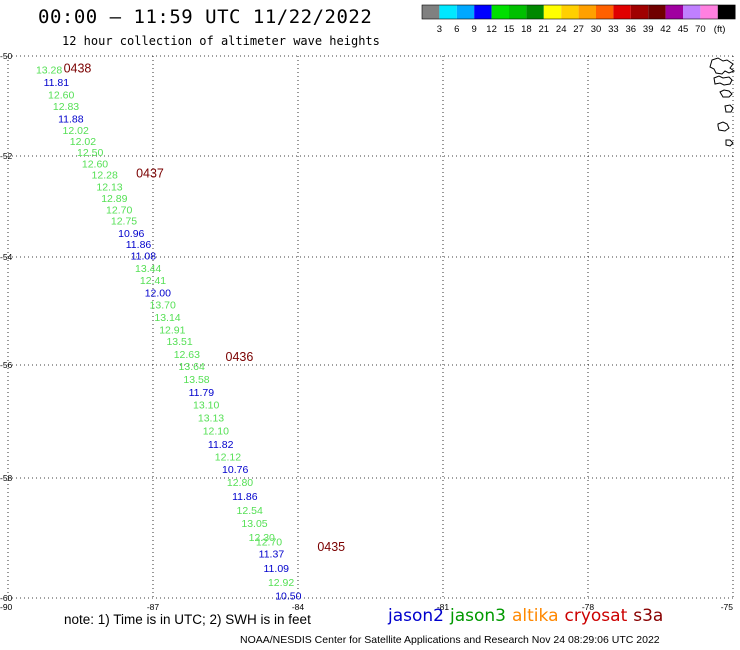 The width and height of the screenshot is (740, 650). I want to click on wave-height-label: 13.05, so click(254, 524).